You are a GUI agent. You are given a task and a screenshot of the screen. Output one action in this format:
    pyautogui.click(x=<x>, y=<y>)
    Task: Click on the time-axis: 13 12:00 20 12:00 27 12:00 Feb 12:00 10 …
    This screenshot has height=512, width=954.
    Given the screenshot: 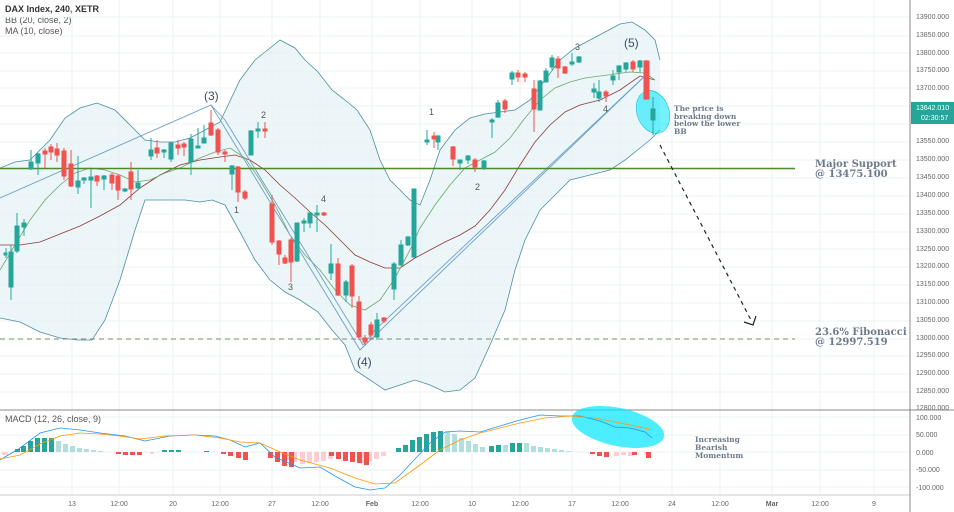 What is the action you would take?
    pyautogui.click(x=472, y=504)
    